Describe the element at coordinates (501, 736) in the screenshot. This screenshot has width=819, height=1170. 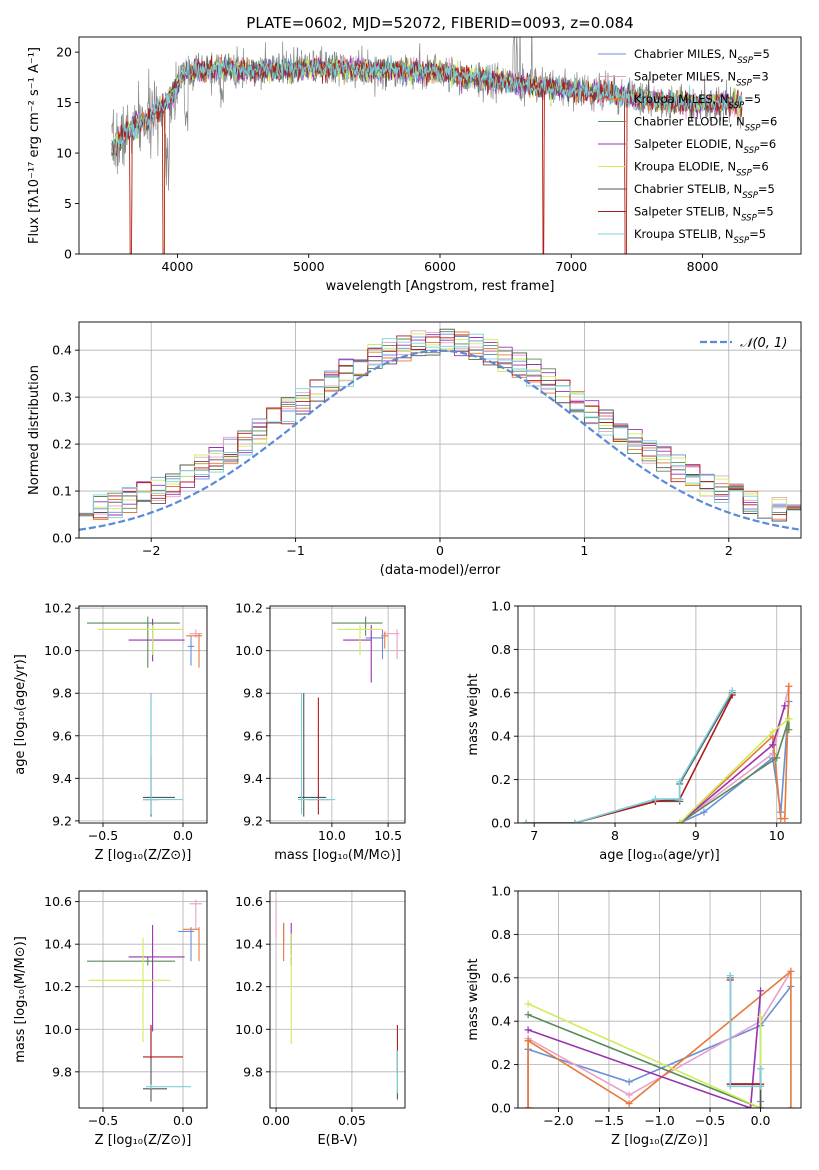
I see `massweight-vs-age-y-tick-label: 0.4` at that location.